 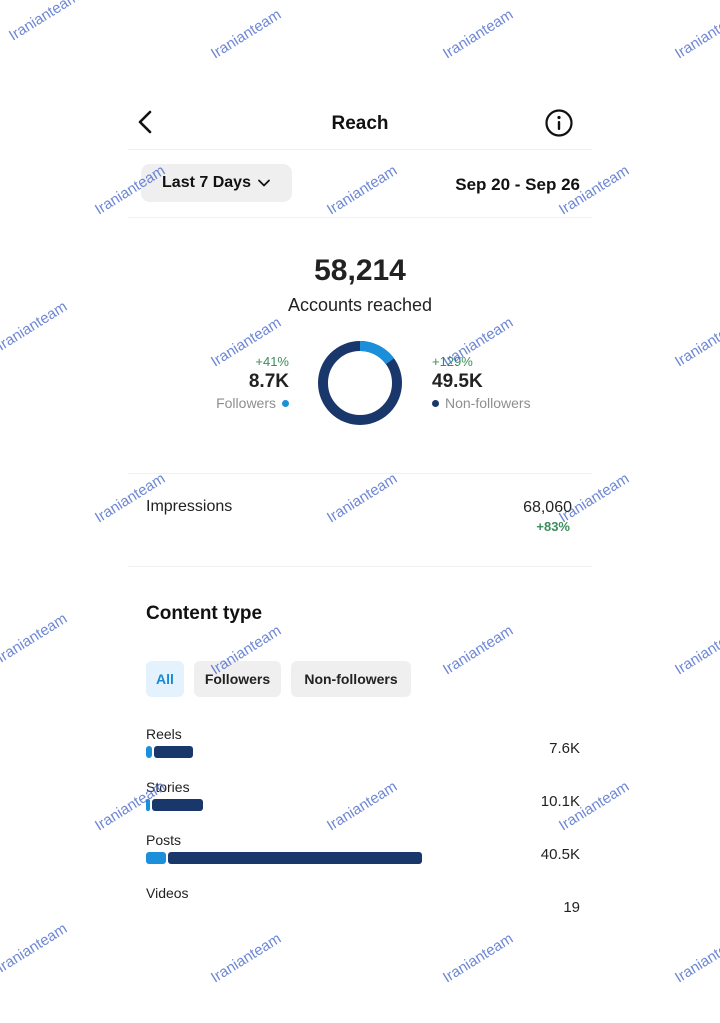 I want to click on followers-legend-dot, so click(x=285, y=403).